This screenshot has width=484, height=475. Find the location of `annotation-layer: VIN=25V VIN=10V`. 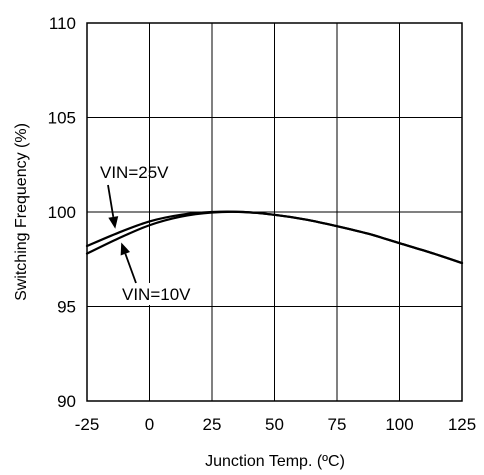

annotation-layer: VIN=25V VIN=10V is located at coordinates (151, 234).